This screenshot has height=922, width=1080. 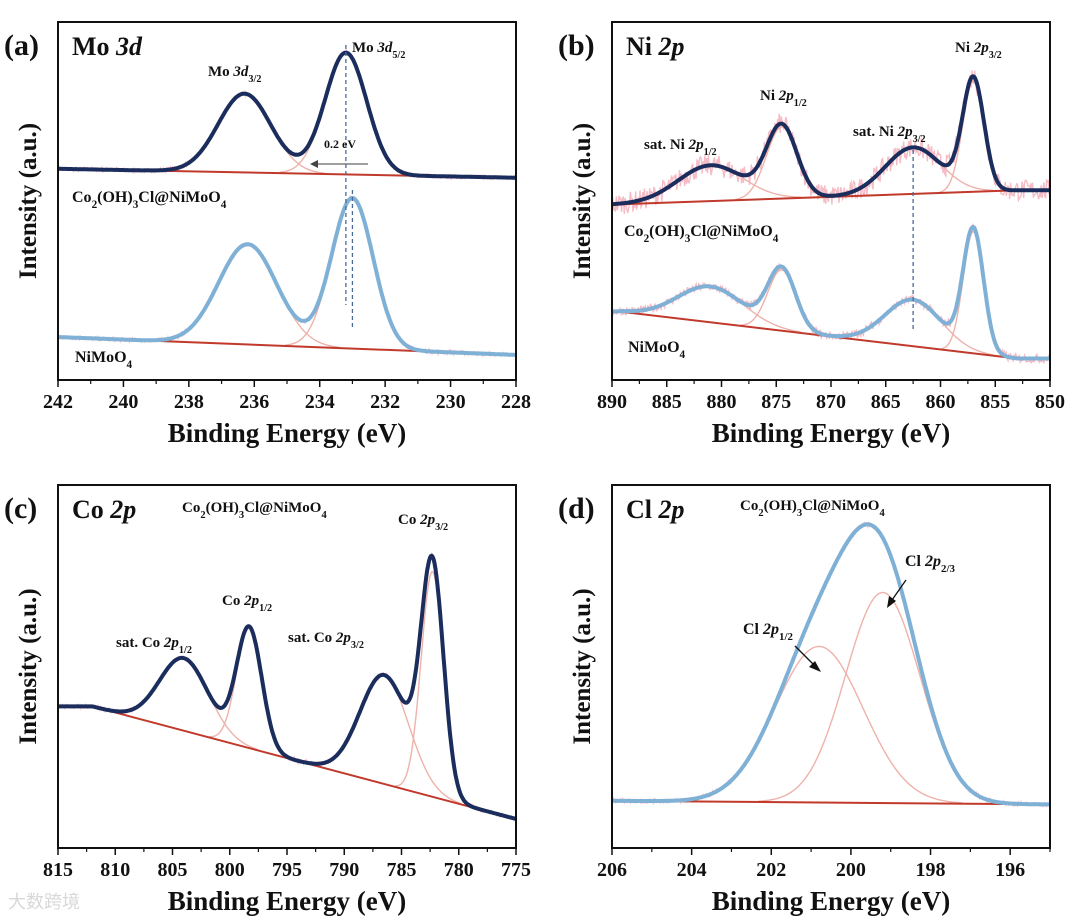 I want to click on peak-label-cl-2p1-2: Cl 2p1/2, so click(x=768, y=632).